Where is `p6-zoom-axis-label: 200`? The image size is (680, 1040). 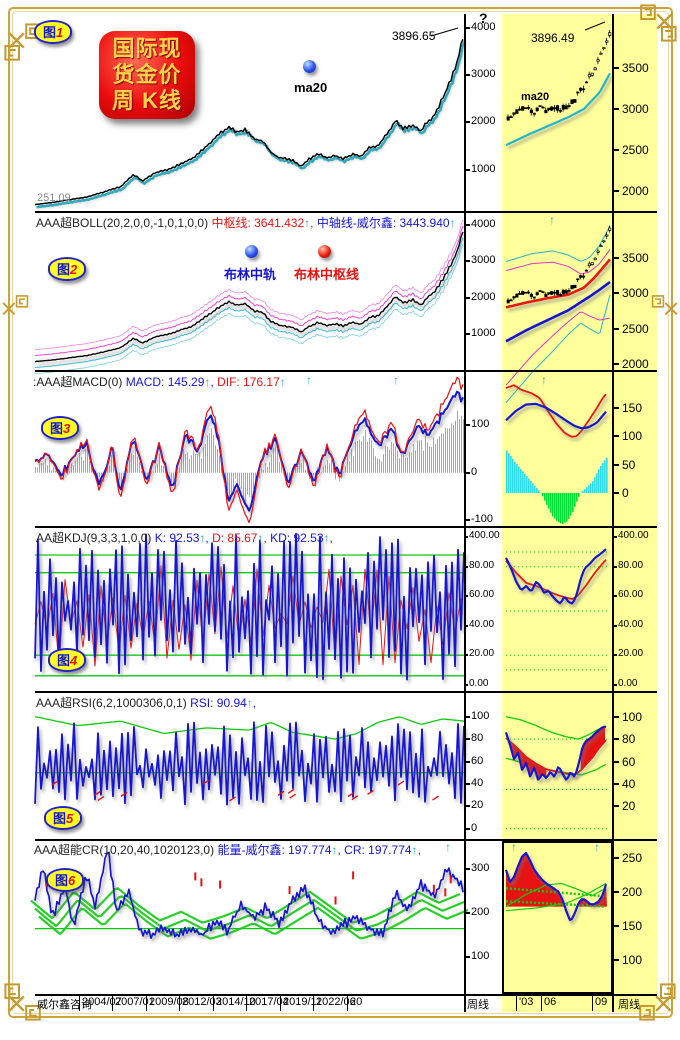
p6-zoom-axis-label: 200 is located at coordinates (632, 891).